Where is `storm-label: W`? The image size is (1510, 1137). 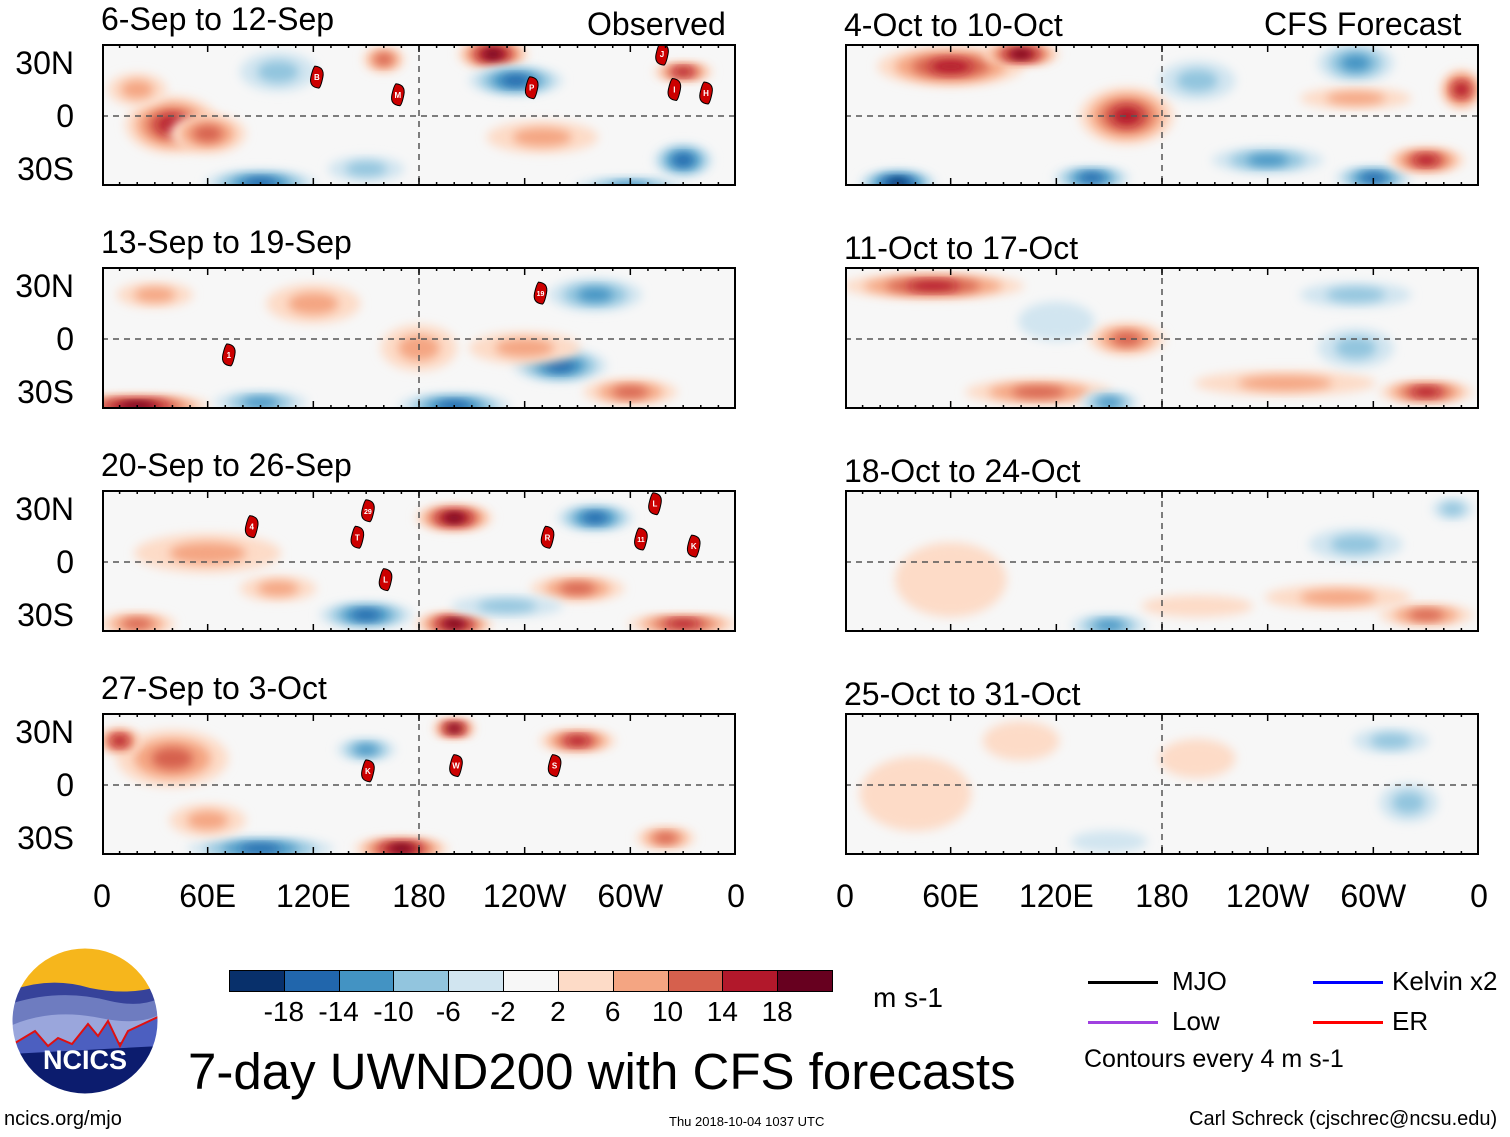 storm-label: W is located at coordinates (456, 766).